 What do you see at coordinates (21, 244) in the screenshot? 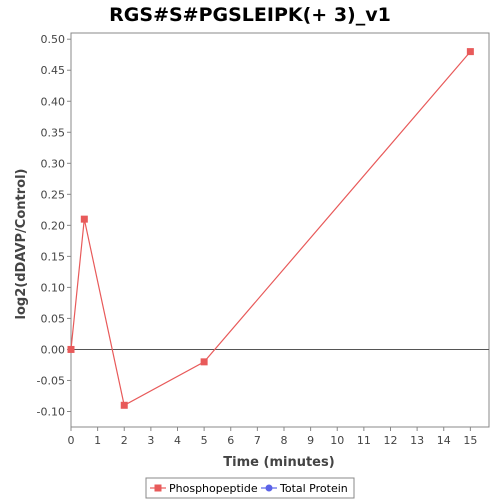
I see `y-axis-label: log2(dDAVP/Control)` at bounding box center [21, 244].